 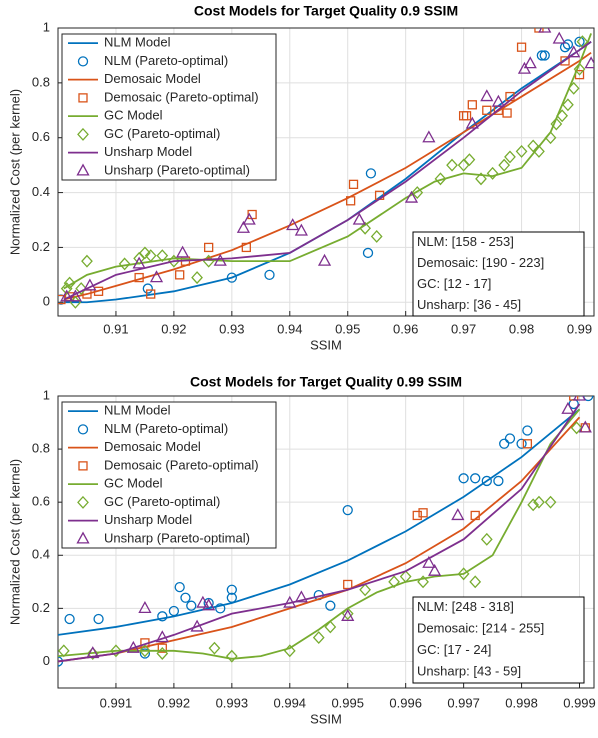 What do you see at coordinates (290, 702) in the screenshot?
I see `x-tick-label: 0.994` at bounding box center [290, 702].